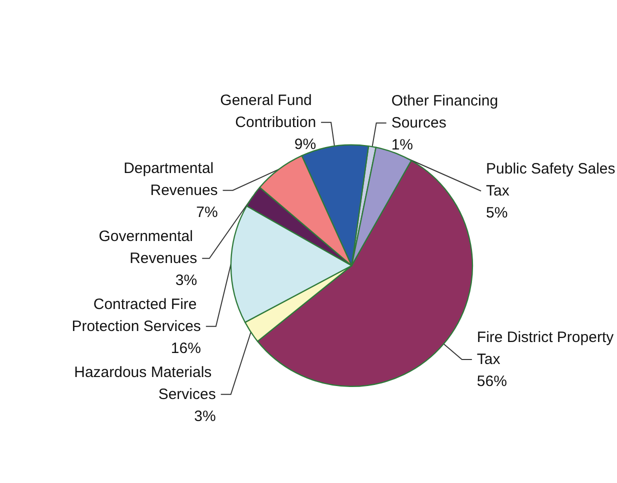  I want to click on data-label: 5%, so click(497, 213).